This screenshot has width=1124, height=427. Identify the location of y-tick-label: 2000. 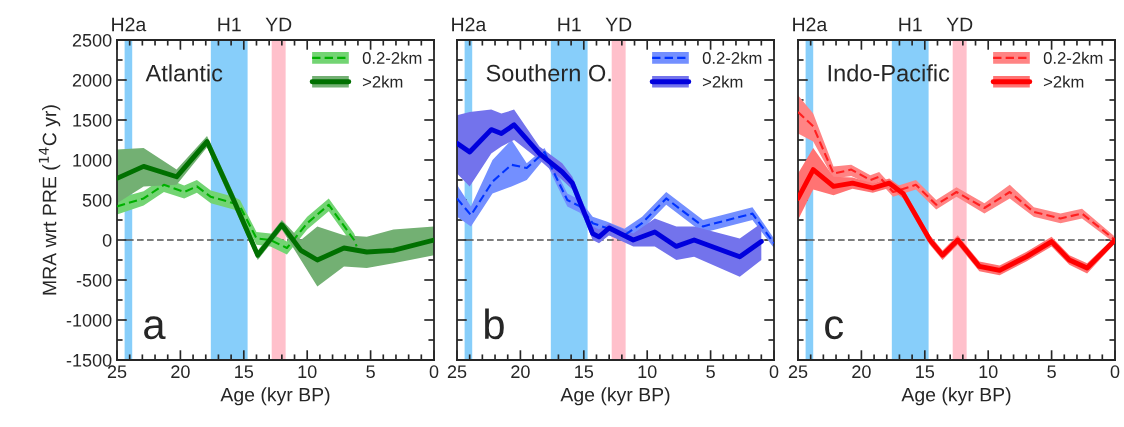
(92, 80).